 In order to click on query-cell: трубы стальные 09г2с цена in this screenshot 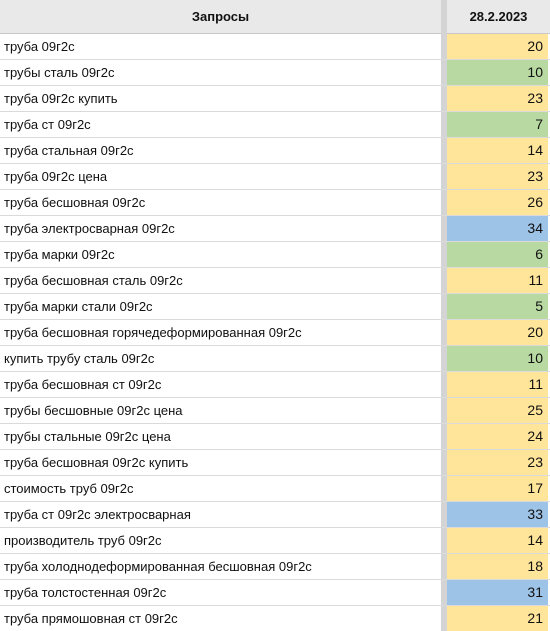, I will do `click(87, 436)`.